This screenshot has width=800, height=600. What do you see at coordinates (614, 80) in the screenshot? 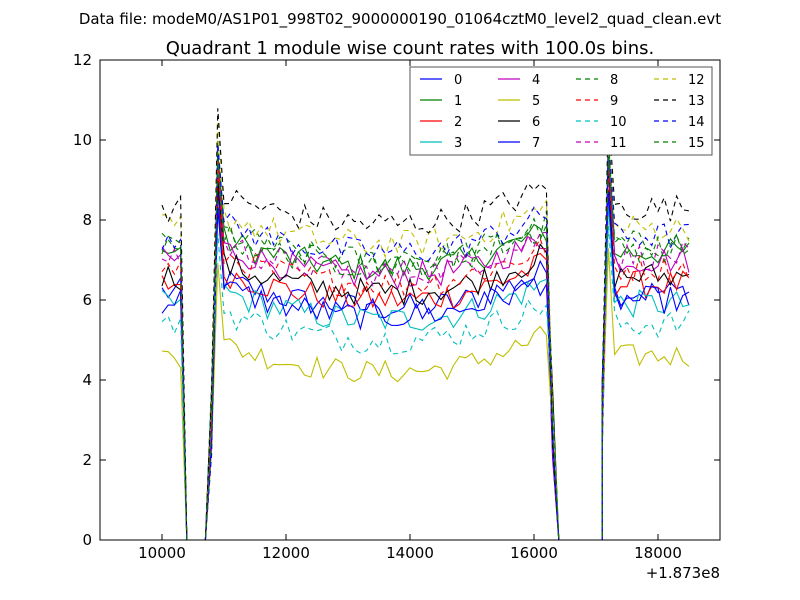
I see `legend-label-8: 8` at bounding box center [614, 80].